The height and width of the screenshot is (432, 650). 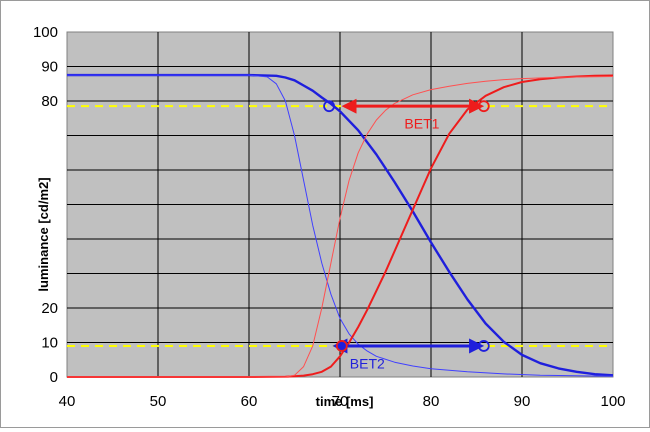 What do you see at coordinates (45, 32) in the screenshot?
I see `y-tick-label: 100` at bounding box center [45, 32].